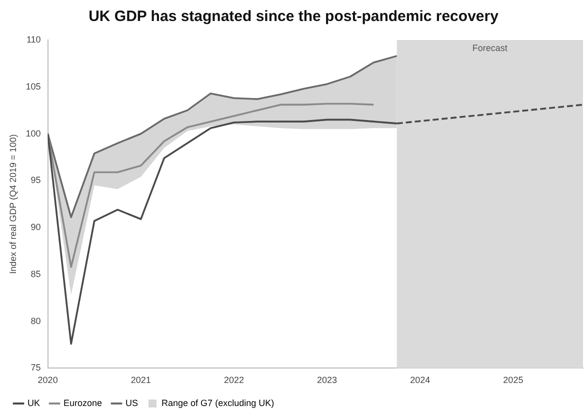 The image size is (585, 418). I want to click on y-axis-title: Index of real GDP (Q4 2019 = 100), so click(13, 204).